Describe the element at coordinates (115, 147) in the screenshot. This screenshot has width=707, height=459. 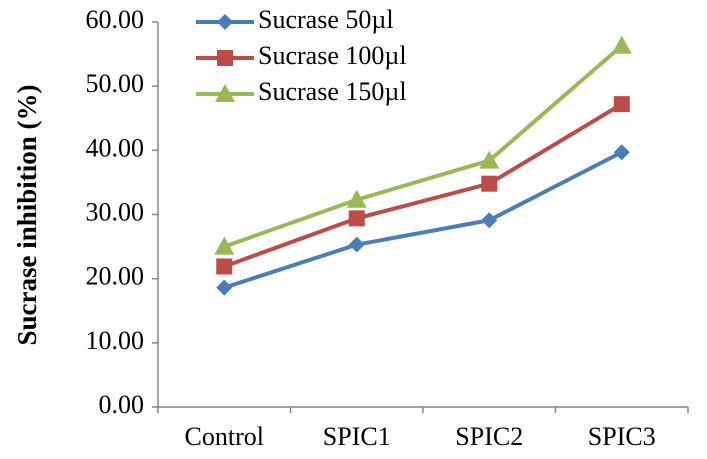
I see `y-tick-label: 40.00` at that location.